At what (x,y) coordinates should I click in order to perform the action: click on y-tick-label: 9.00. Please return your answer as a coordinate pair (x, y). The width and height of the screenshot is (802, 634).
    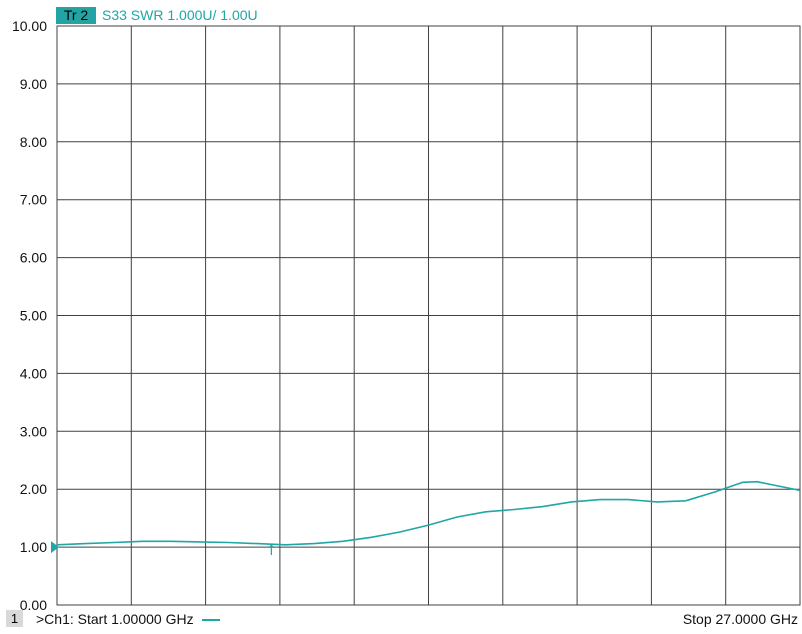
    Looking at the image, I should click on (33, 84).